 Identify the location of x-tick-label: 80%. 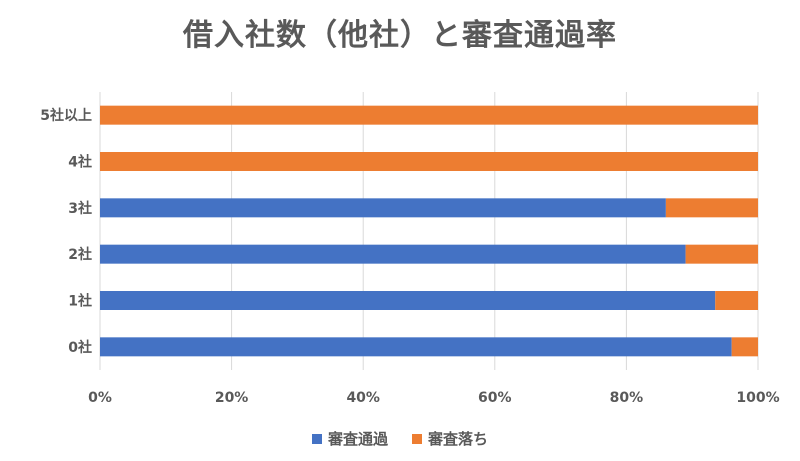
(627, 398).